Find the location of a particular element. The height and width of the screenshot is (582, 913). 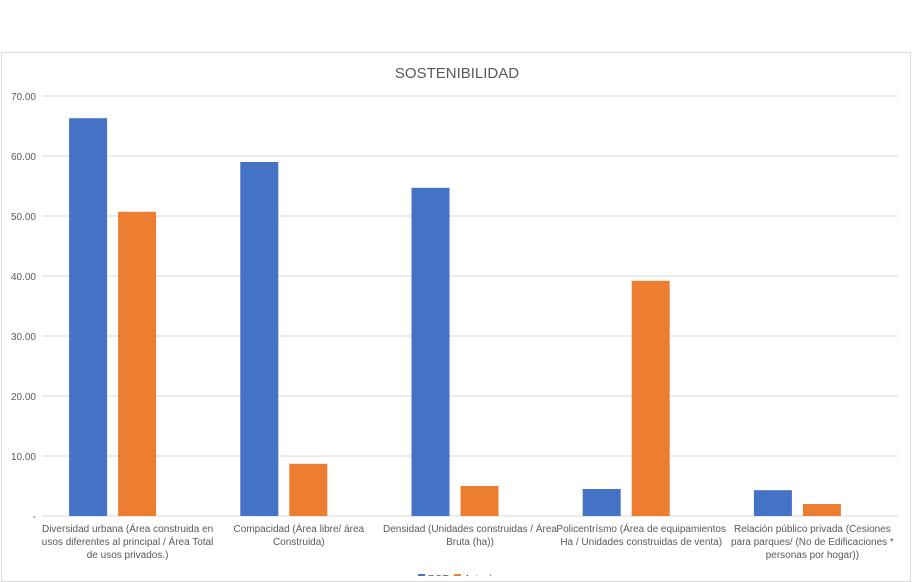

x-category-label: para parques/ (No de Edificaciones * is located at coordinates (812, 542).